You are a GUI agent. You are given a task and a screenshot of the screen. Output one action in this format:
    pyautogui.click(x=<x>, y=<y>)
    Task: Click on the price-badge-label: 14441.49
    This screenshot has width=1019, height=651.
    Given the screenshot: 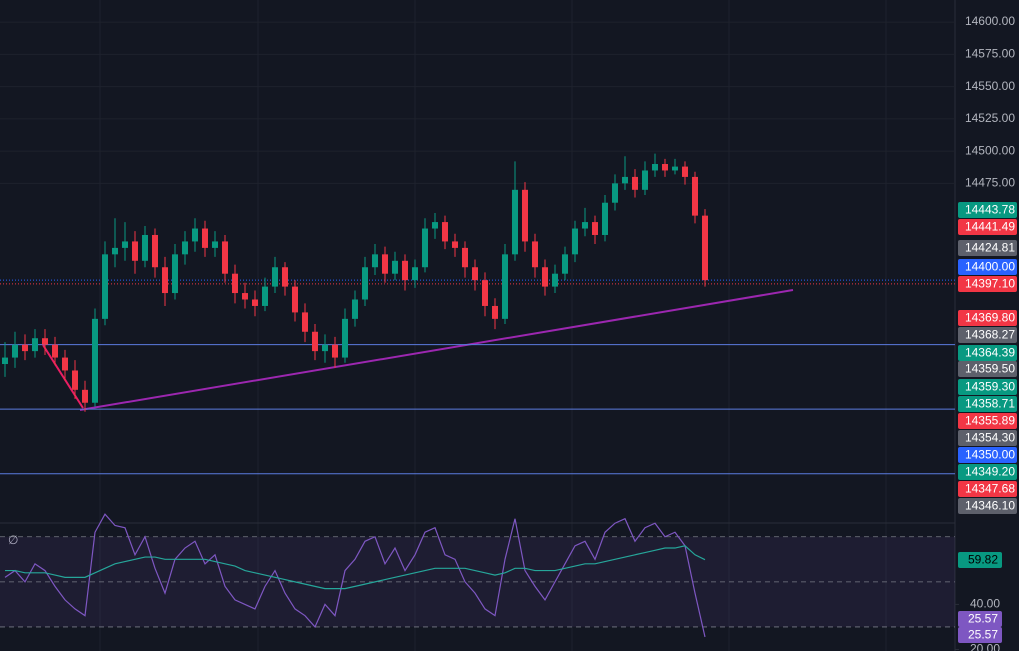 What is the action you would take?
    pyautogui.click(x=990, y=227)
    